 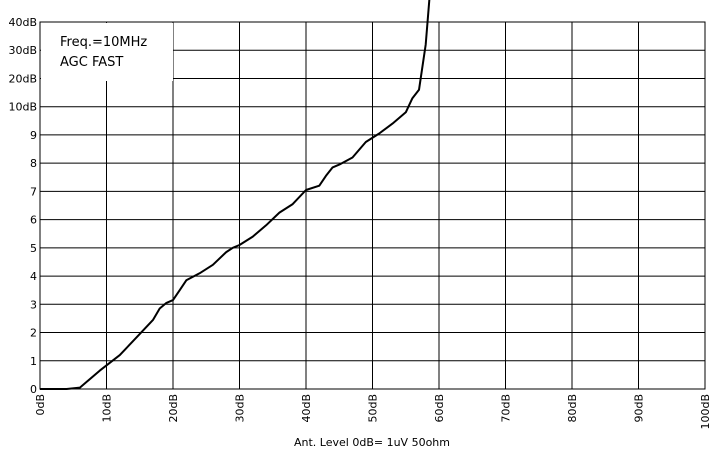 I want to click on x-tick-label: 100dB, so click(x=705, y=412).